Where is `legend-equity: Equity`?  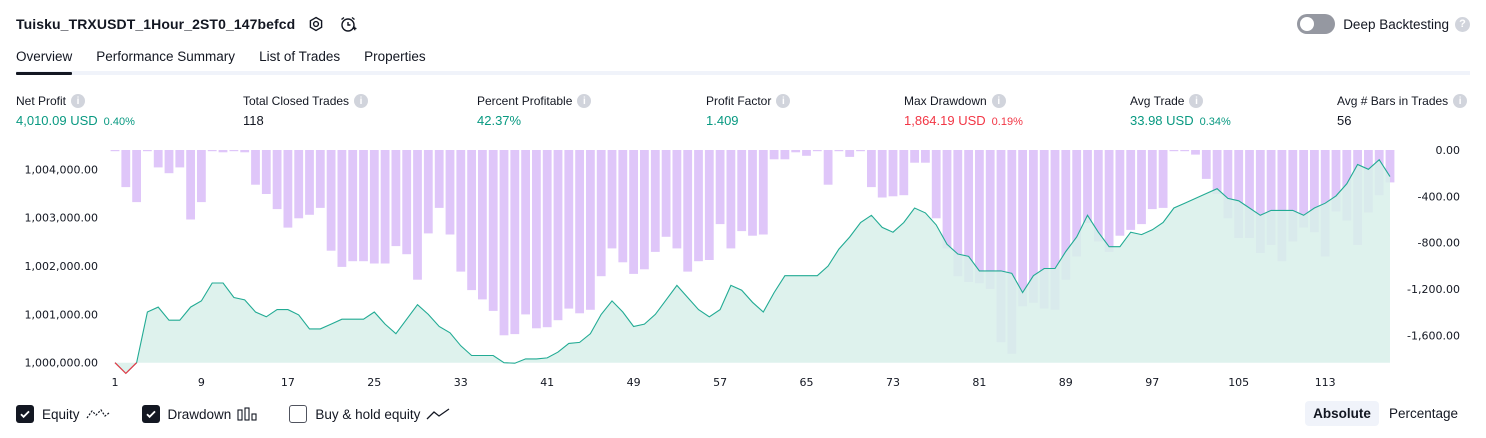 legend-equity: Equity is located at coordinates (63, 414).